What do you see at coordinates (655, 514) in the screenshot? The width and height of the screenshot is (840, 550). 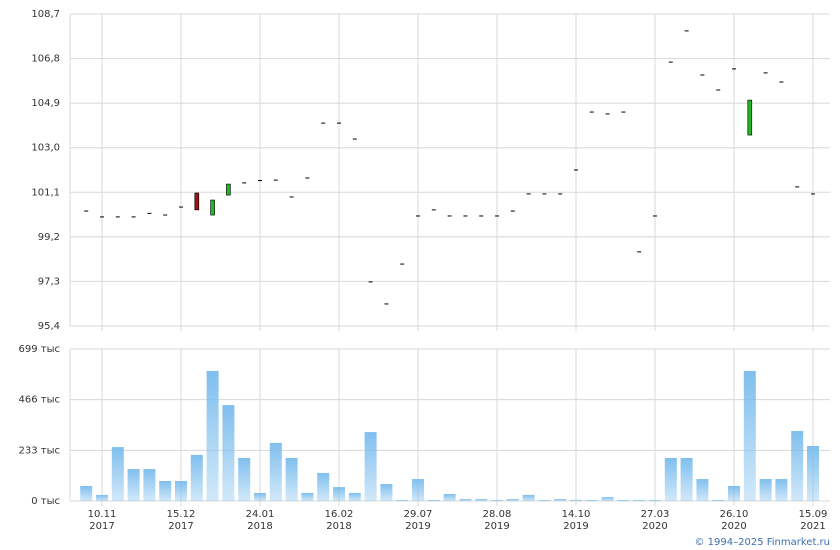 I see `x-tick-label: 27.03` at bounding box center [655, 514].